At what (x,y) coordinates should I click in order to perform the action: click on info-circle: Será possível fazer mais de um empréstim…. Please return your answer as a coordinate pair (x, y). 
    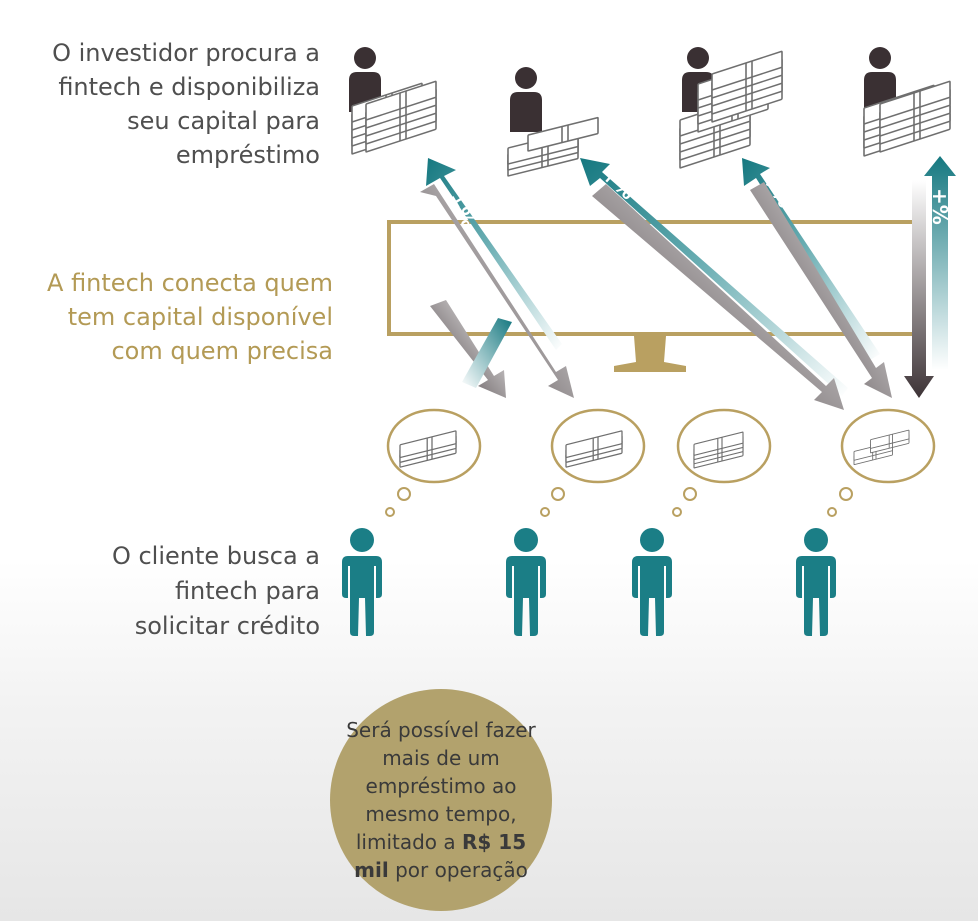
    Looking at the image, I should click on (441, 800).